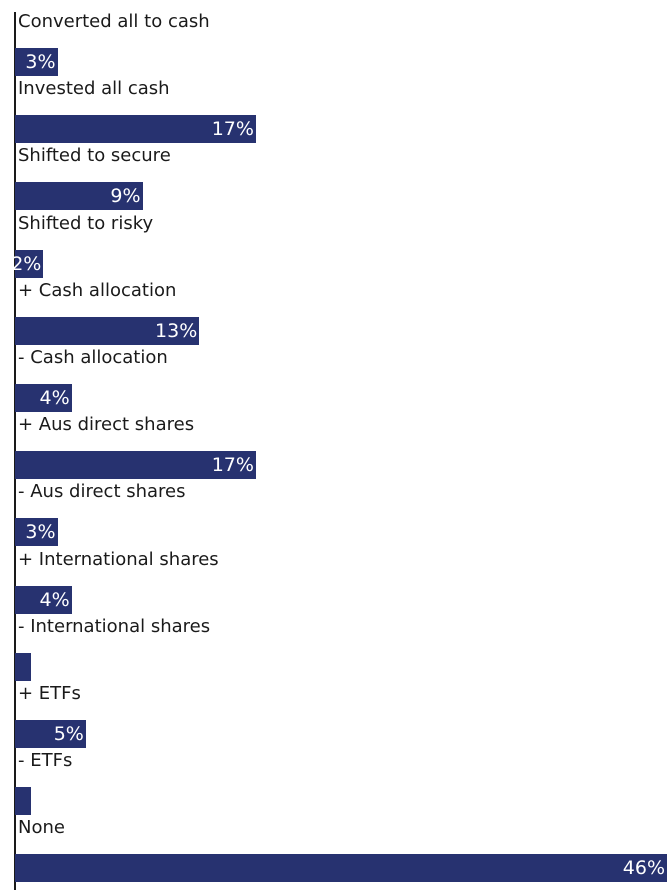 Image resolution: width=667 pixels, height=890 pixels. I want to click on value-label: 2%, so click(26, 263).